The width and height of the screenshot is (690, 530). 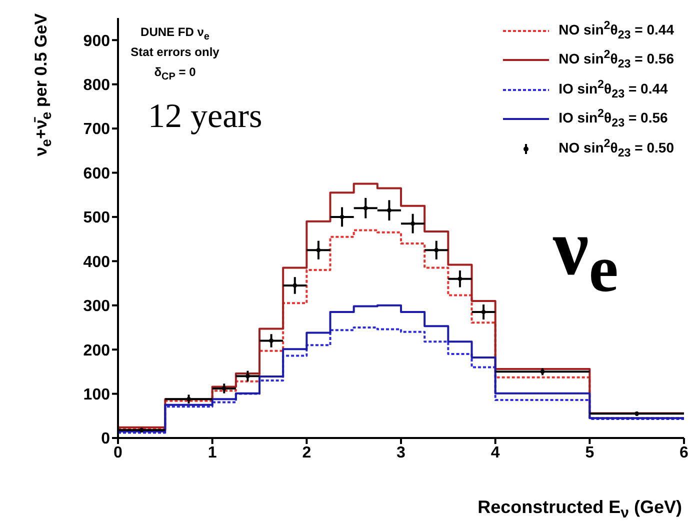 I want to click on y-tick-label: 900, so click(x=96, y=41).